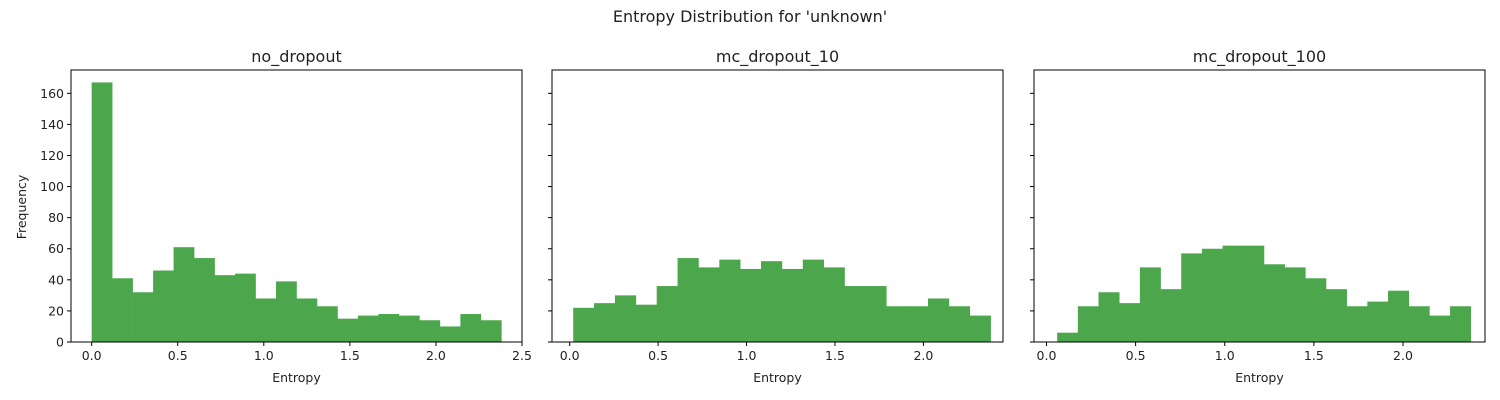  Describe the element at coordinates (21, 206) in the screenshot. I see `y-axis-label: Frequency` at that location.